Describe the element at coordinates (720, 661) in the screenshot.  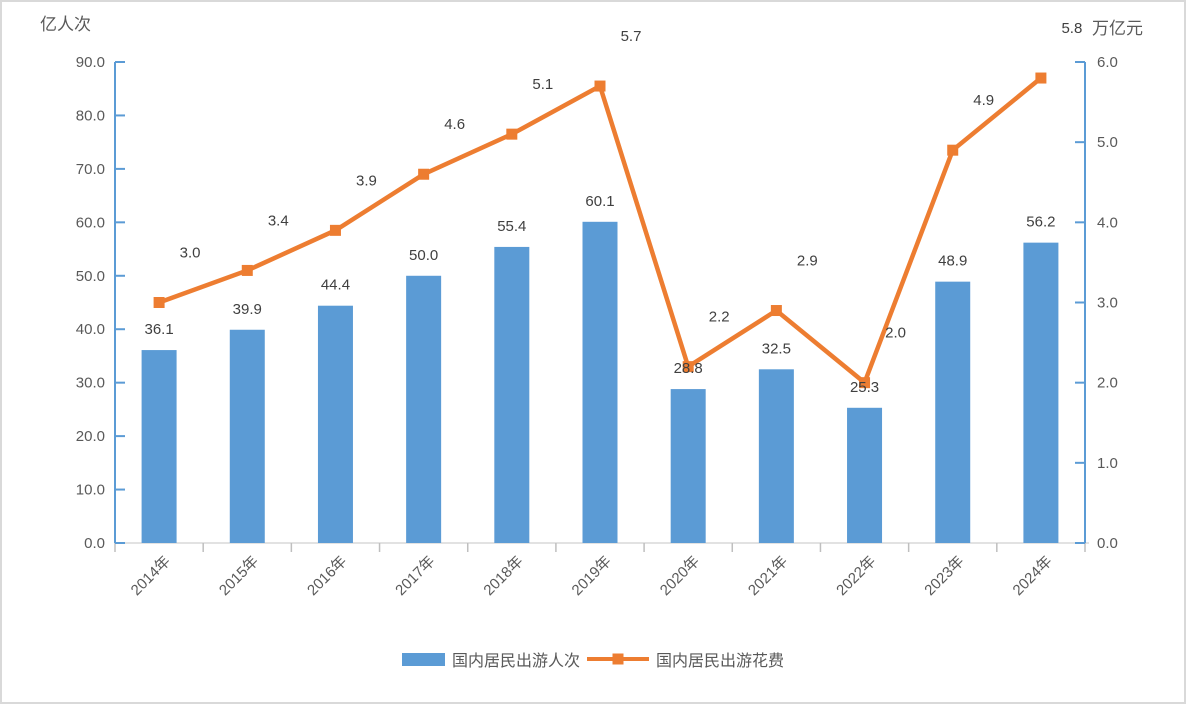
I see `legend-label-spending: 国内居民出游花费` at that location.